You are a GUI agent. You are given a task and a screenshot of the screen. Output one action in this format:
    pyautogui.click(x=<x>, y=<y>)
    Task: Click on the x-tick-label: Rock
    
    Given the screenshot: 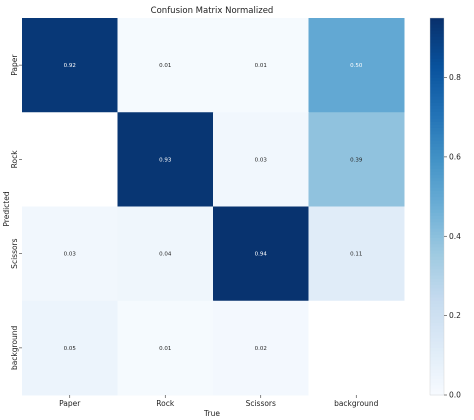 What is the action you would take?
    pyautogui.click(x=165, y=403)
    